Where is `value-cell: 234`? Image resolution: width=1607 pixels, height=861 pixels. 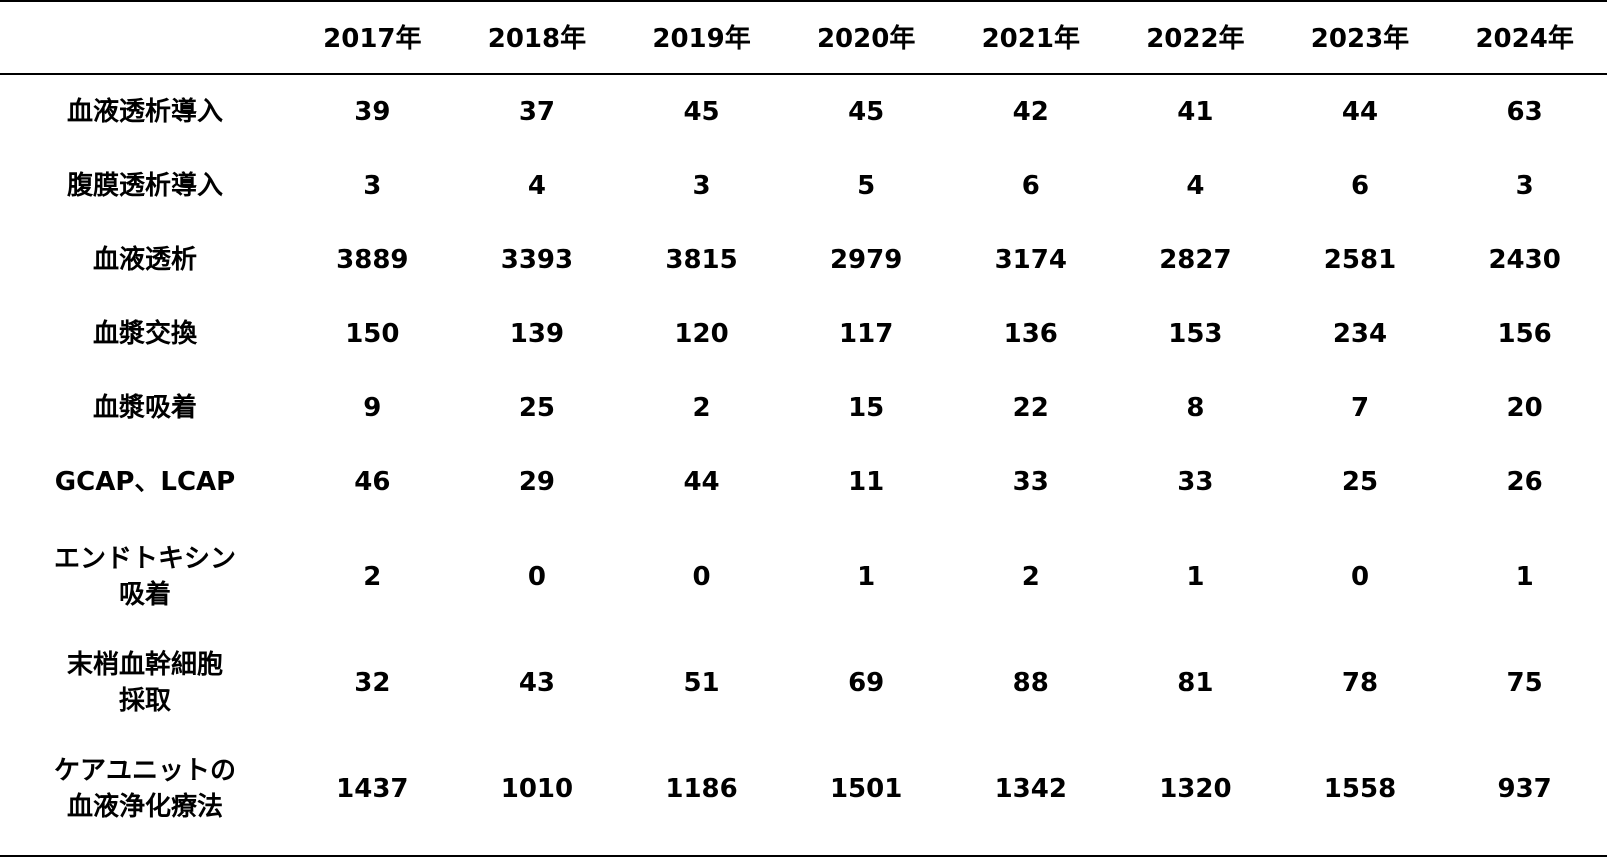 value-cell: 234 is located at coordinates (1360, 334).